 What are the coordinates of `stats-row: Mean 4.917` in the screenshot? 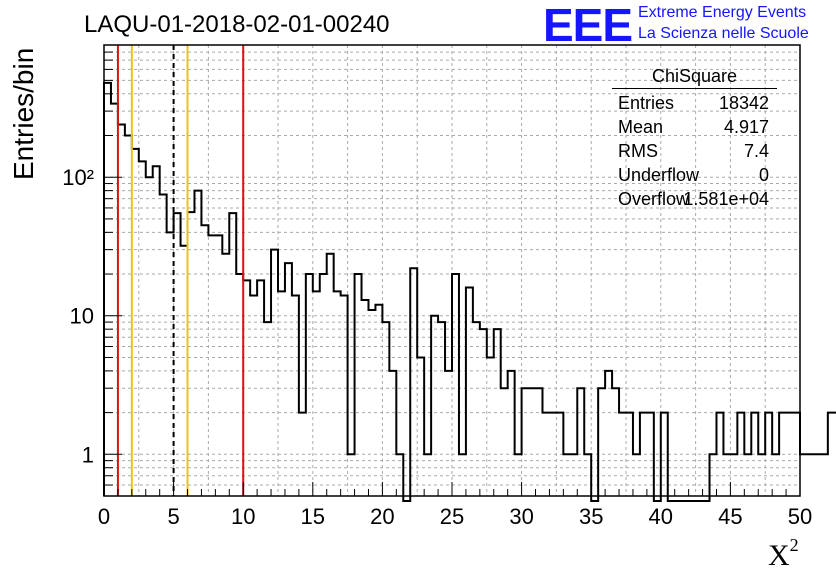 It's located at (694, 127).